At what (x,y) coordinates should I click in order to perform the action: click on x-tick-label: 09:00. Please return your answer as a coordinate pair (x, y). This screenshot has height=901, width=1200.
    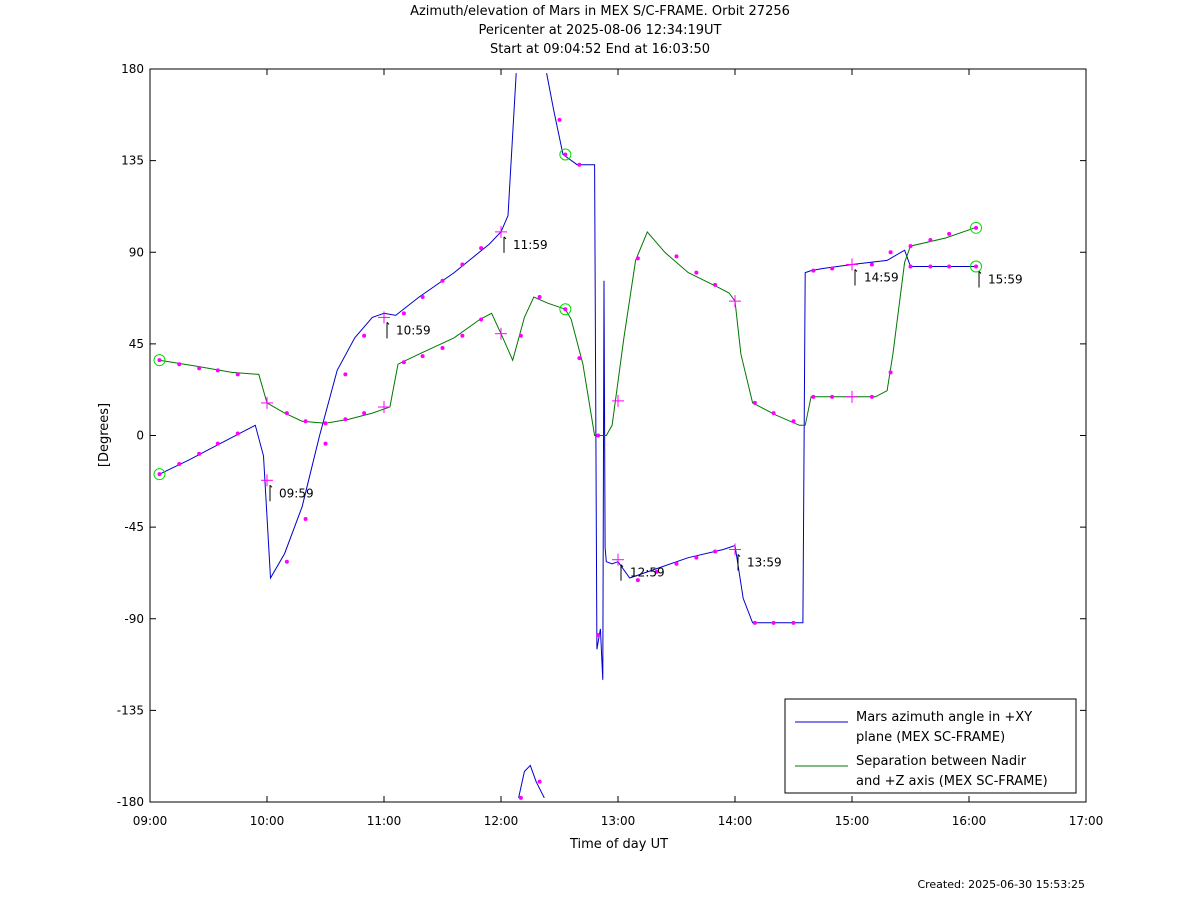
    Looking at the image, I should click on (150, 821).